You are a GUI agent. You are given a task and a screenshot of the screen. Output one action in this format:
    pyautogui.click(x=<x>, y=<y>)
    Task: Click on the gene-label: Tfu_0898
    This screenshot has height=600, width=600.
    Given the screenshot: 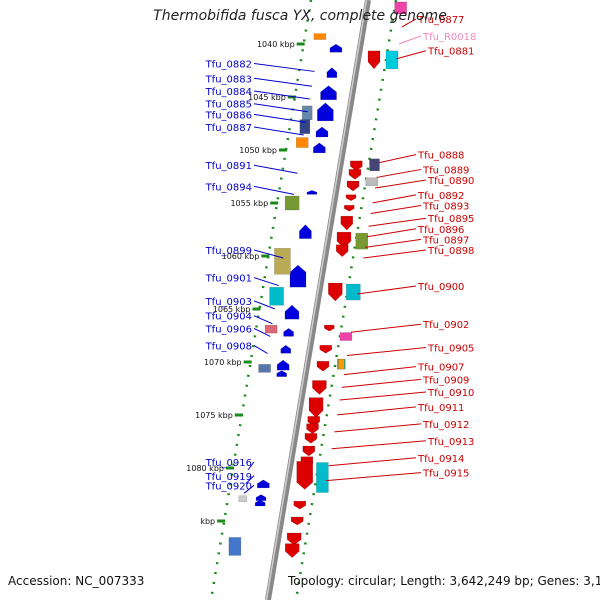 What is the action you would take?
    pyautogui.click(x=450, y=251)
    